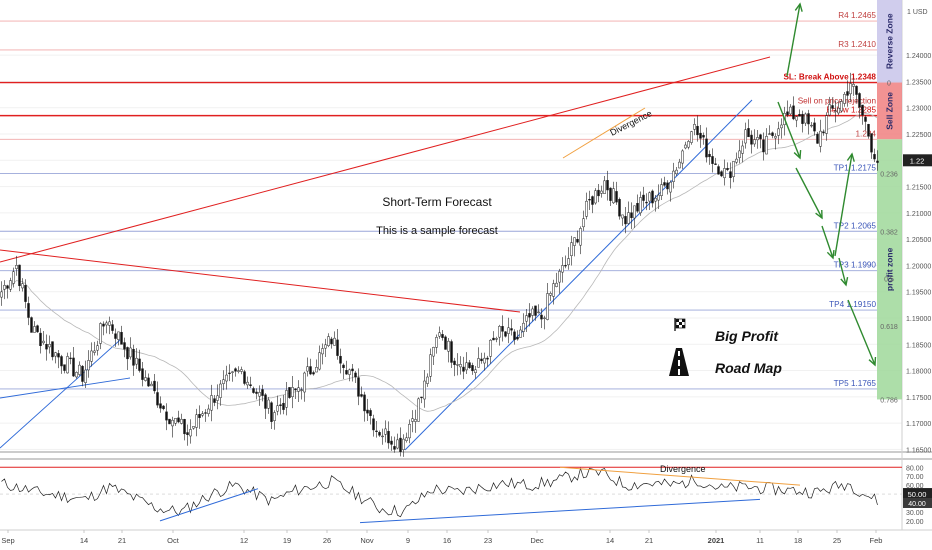 Image resolution: width=932 pixels, height=550 pixels. I want to click on down-arrow-tp5, so click(861, 332).